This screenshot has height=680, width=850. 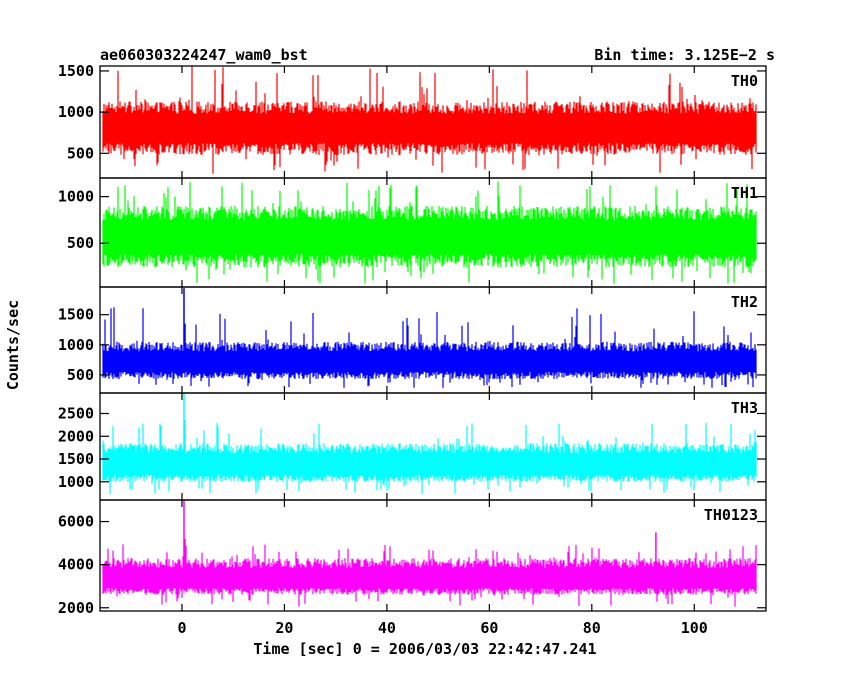 What do you see at coordinates (284, 628) in the screenshot?
I see `x-tick-label: 20` at bounding box center [284, 628].